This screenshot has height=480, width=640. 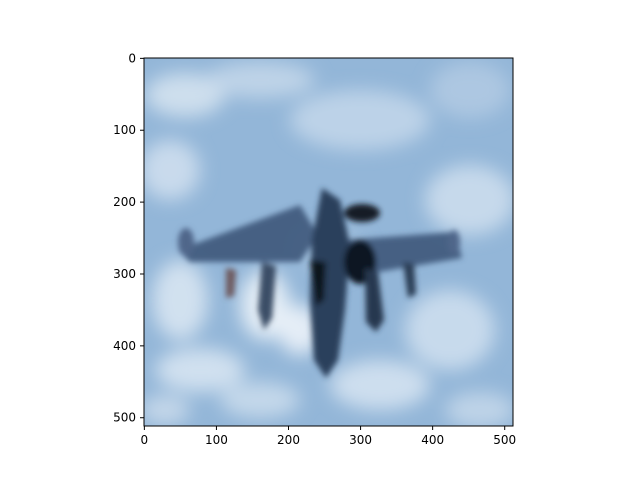 I want to click on y-axis: 0 100 200 300 400 500, so click(x=128, y=238).